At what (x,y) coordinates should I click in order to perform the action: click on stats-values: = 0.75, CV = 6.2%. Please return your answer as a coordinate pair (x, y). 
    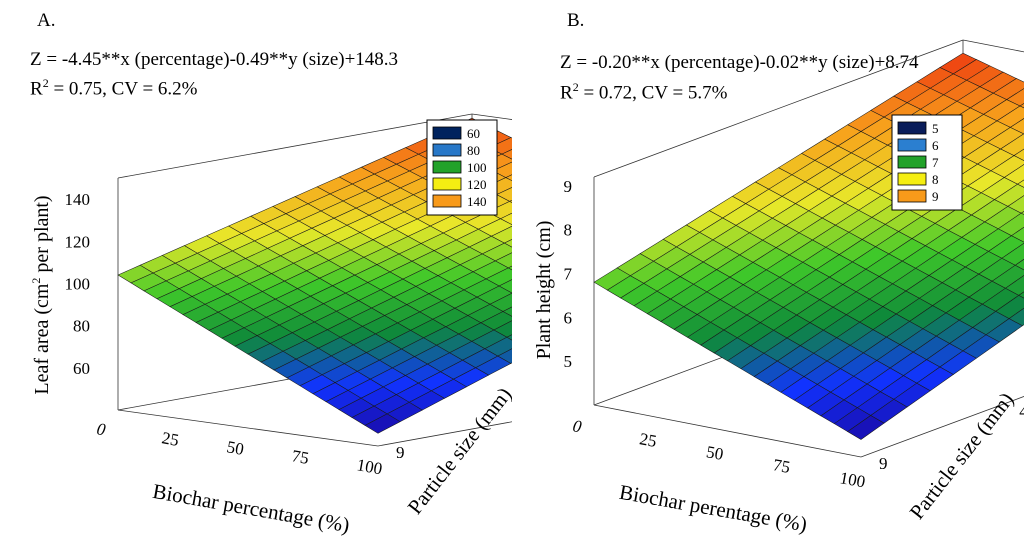
    Looking at the image, I should click on (123, 89).